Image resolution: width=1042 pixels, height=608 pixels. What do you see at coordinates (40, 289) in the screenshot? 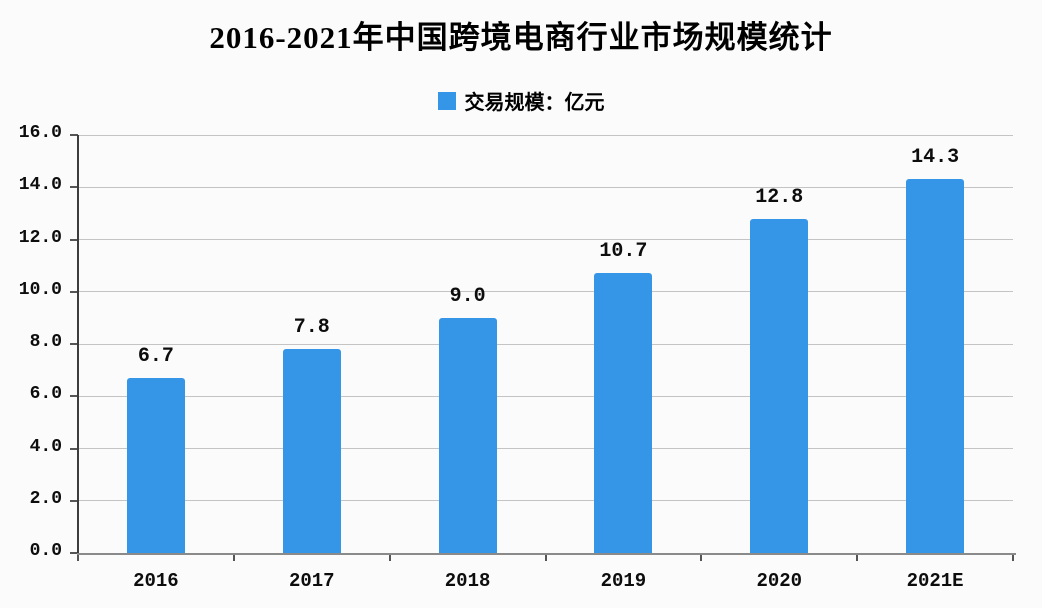
I see `y-axis-tick-label: 10.0` at bounding box center [40, 289].